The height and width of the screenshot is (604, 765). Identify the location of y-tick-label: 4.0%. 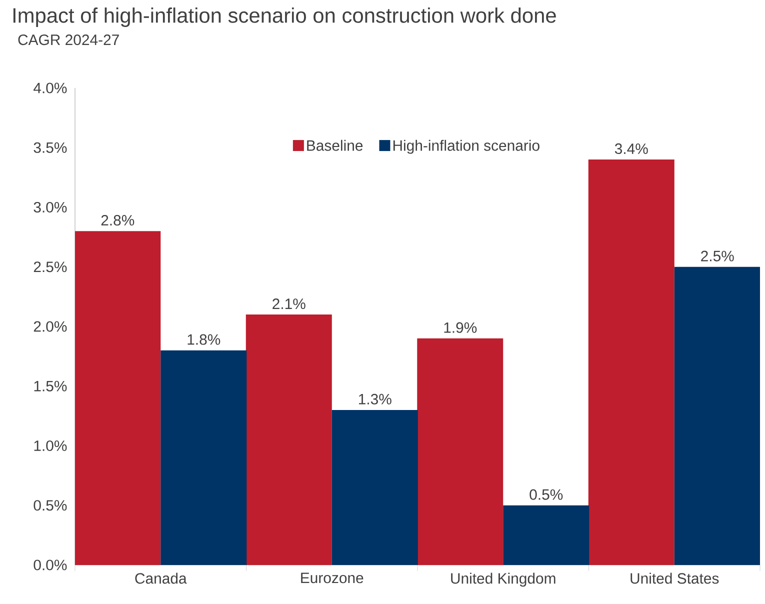
(50, 88).